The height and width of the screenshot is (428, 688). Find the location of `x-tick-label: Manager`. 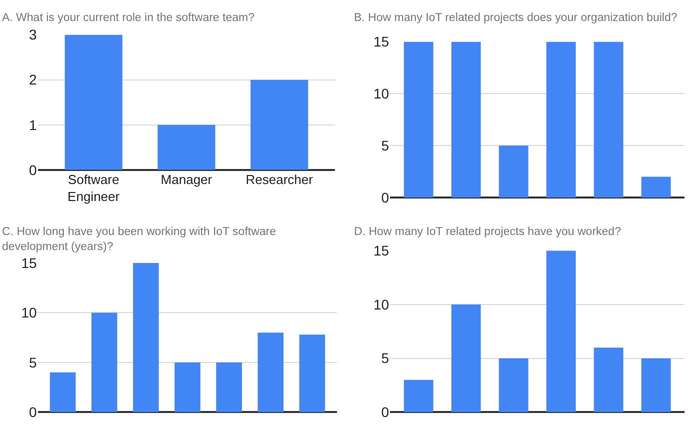

x-tick-label: Manager is located at coordinates (186, 179).